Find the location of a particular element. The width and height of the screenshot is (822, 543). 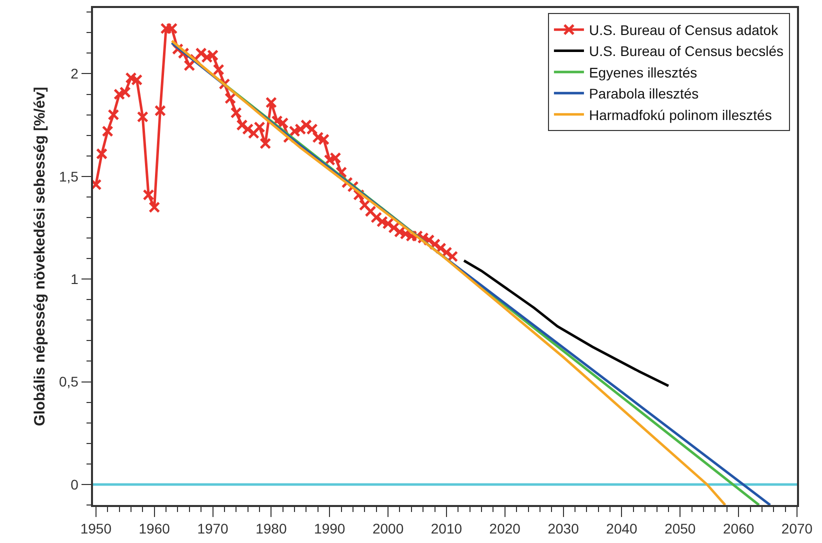

x-tick-label: 2050 is located at coordinates (680, 528).